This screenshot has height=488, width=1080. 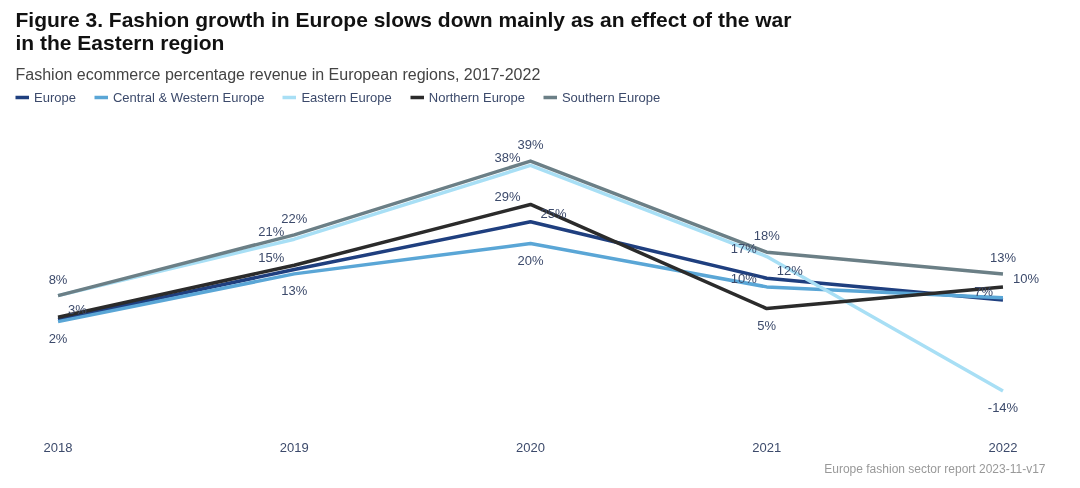 I want to click on data-label: 2%, so click(x=58, y=338).